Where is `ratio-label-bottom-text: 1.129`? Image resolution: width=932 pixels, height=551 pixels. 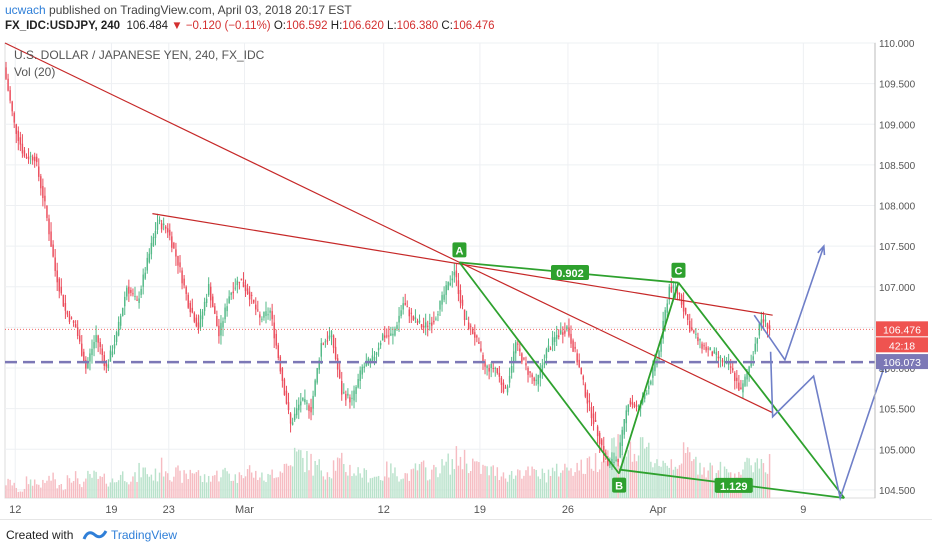
ratio-label-bottom-text: 1.129 is located at coordinates (734, 487).